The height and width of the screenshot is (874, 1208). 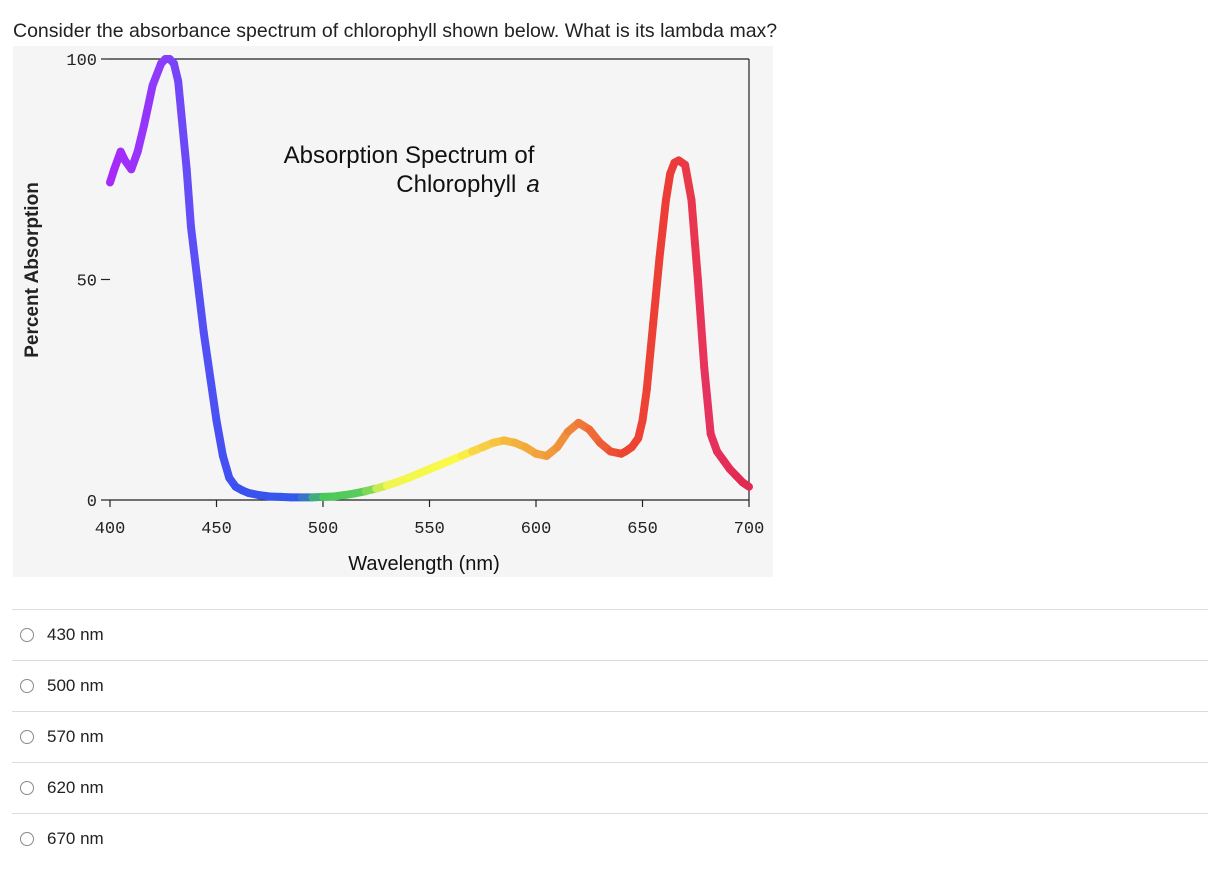 What do you see at coordinates (75, 838) in the screenshot?
I see `option-label: 670 nm` at bounding box center [75, 838].